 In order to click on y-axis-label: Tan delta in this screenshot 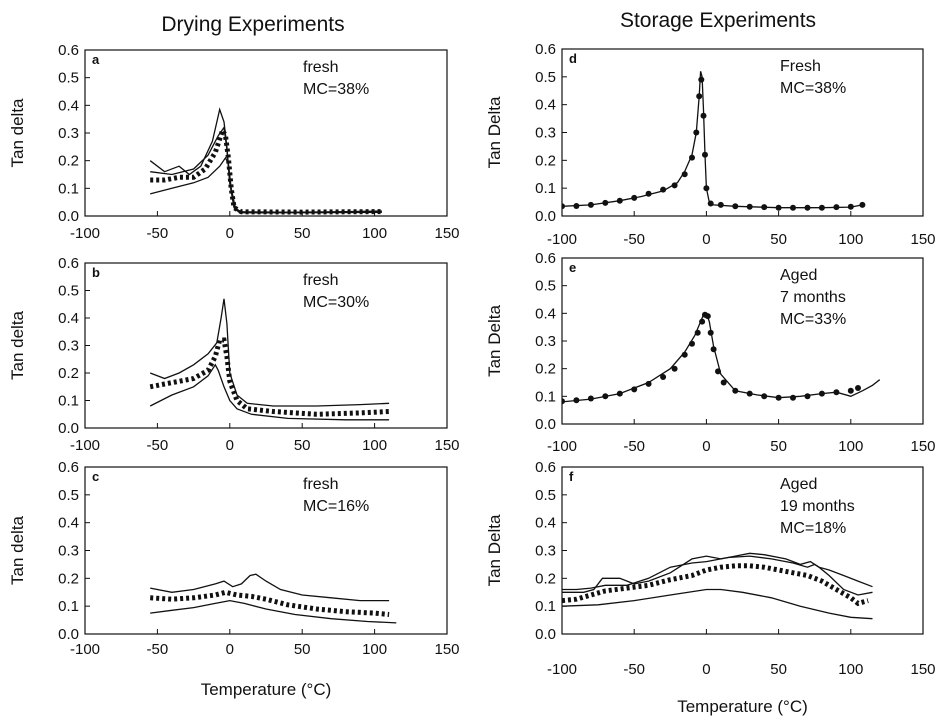, I will do `click(17, 133)`.